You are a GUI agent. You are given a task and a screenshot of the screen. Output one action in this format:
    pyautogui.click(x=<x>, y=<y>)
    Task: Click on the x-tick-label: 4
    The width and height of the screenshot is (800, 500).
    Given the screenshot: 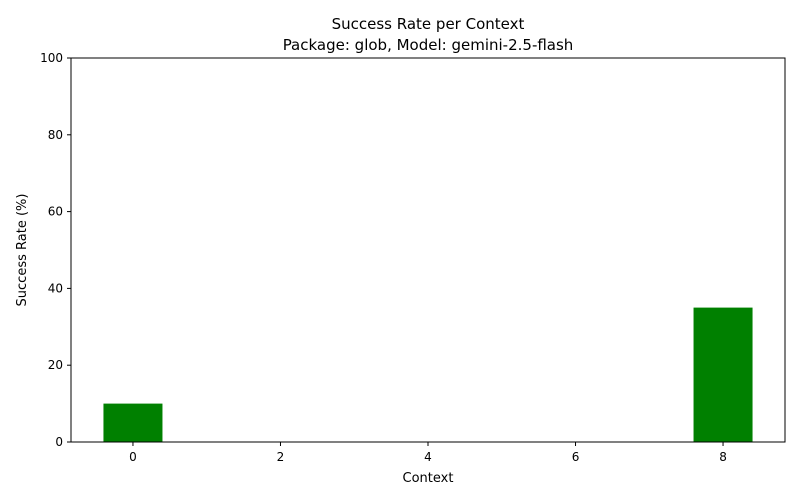 What is the action you would take?
    pyautogui.click(x=428, y=457)
    